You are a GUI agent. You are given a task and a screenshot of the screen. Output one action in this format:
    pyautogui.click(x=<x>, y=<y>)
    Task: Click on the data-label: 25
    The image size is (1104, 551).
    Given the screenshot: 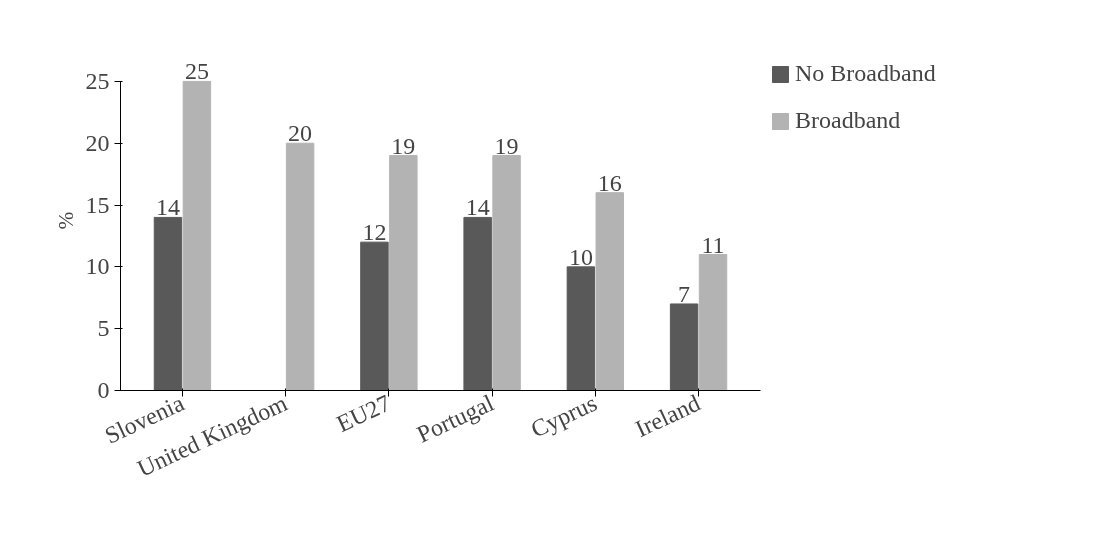 What is the action you would take?
    pyautogui.click(x=196, y=71)
    